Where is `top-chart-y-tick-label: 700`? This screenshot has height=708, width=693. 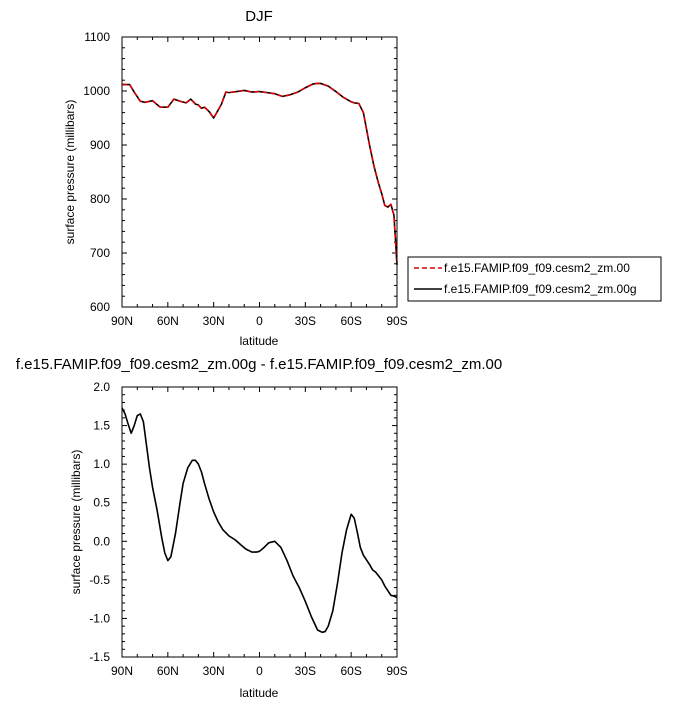 top-chart-y-tick-label: 700 is located at coordinates (100, 253).